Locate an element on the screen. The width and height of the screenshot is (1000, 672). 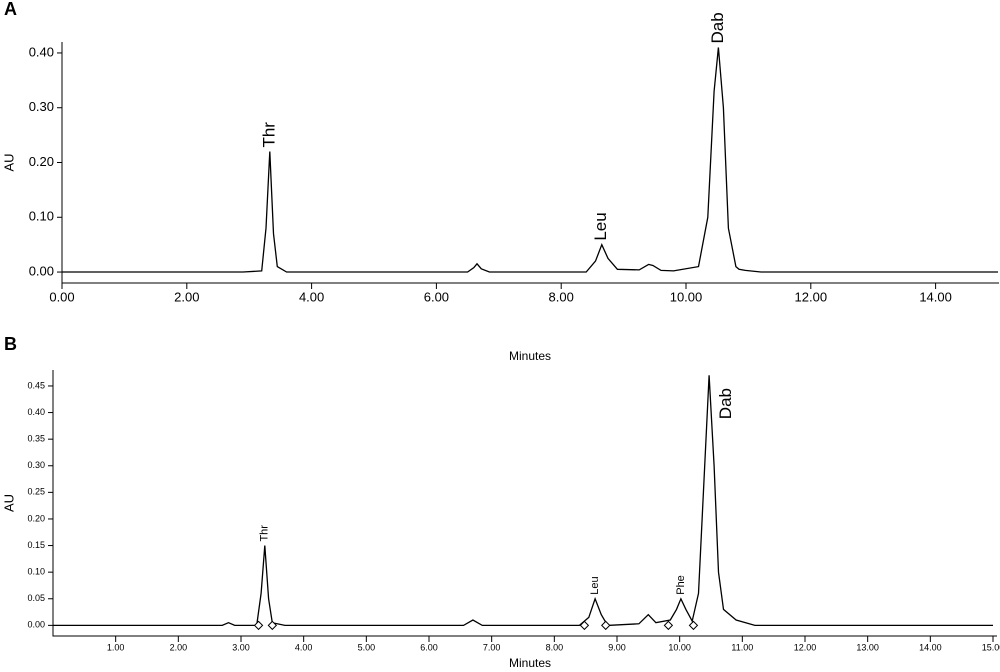
x-tick-label: 0.00 is located at coordinates (61, 296).